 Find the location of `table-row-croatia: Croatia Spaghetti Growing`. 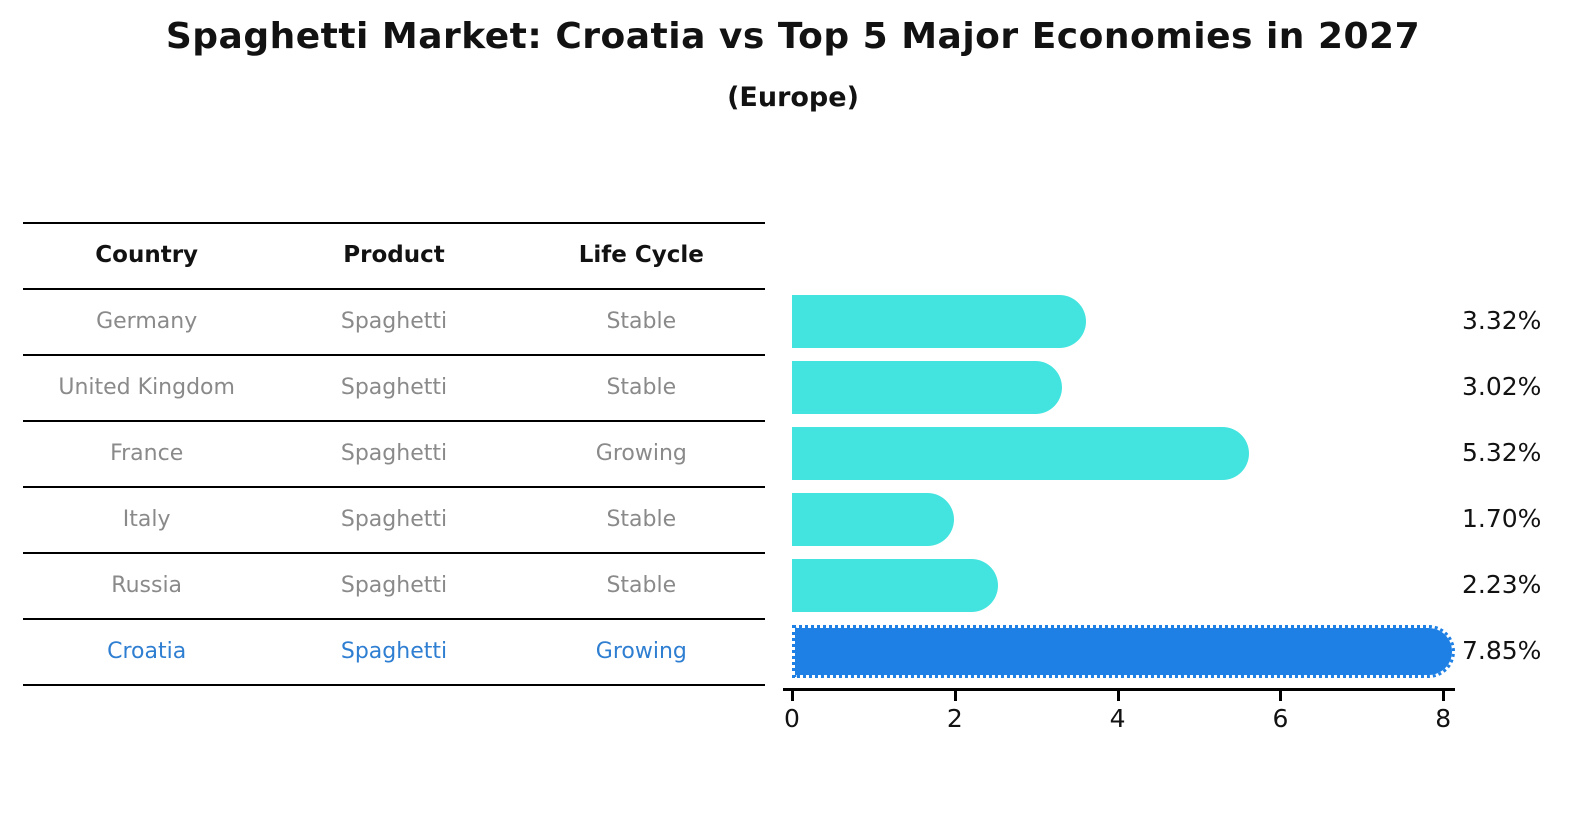

table-row-croatia: Croatia Spaghetti Growing is located at coordinates (394, 651).